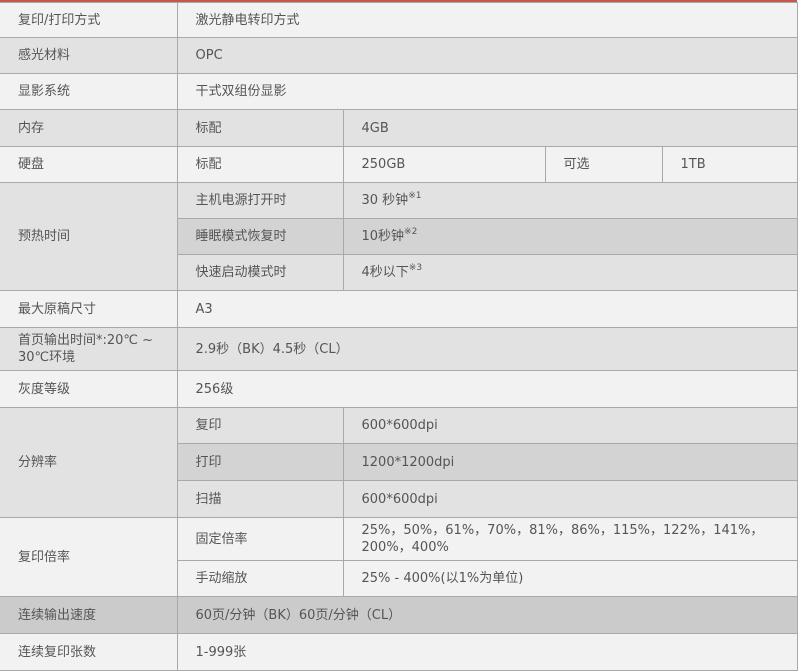  I want to click on table-row: 快速启动模式时 4秒以下※3, so click(399, 272).